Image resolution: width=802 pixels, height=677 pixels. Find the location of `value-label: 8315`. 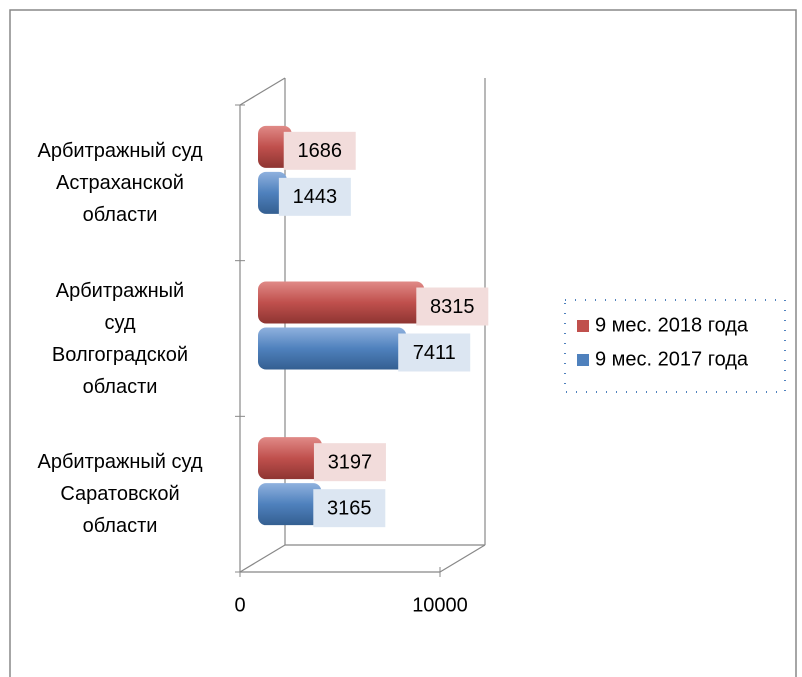

value-label: 8315 is located at coordinates (452, 307).